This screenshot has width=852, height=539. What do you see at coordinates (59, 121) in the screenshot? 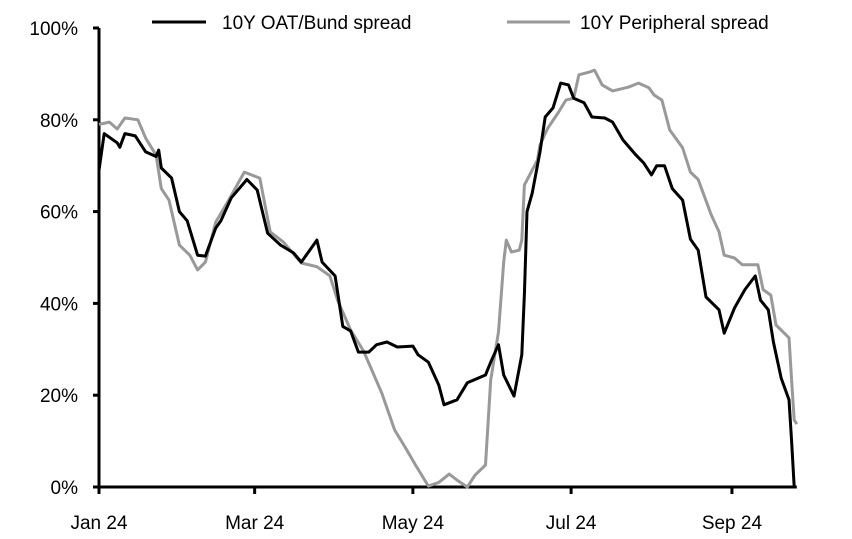
I see `y-tick-label: 80%` at bounding box center [59, 121].